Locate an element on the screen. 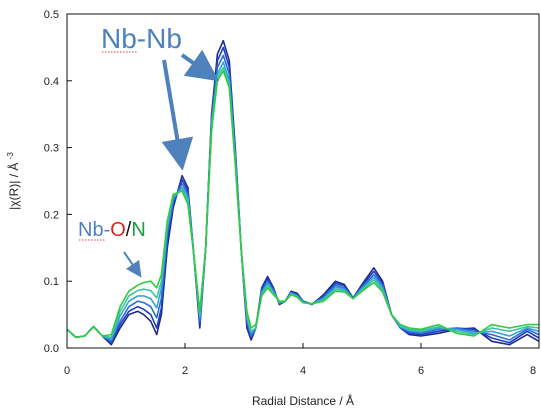  nb-o-n-annotation: Nb-O/N is located at coordinates (112, 248).